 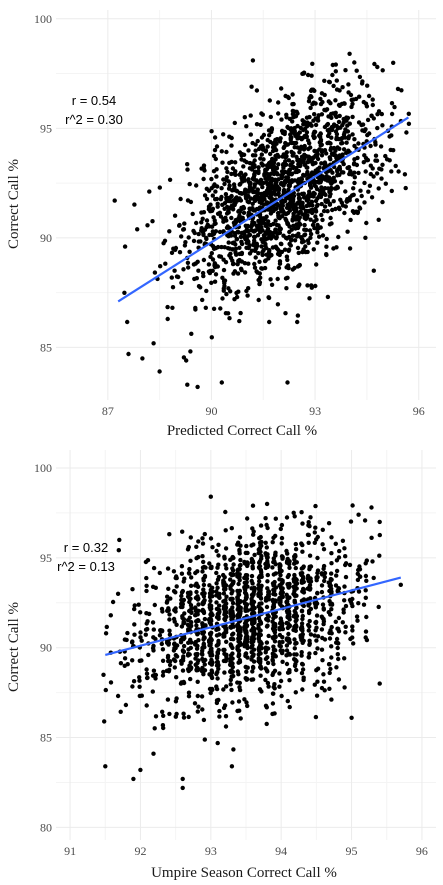 What do you see at coordinates (43, 468) in the screenshot?
I see `y-tick-label: 100` at bounding box center [43, 468].